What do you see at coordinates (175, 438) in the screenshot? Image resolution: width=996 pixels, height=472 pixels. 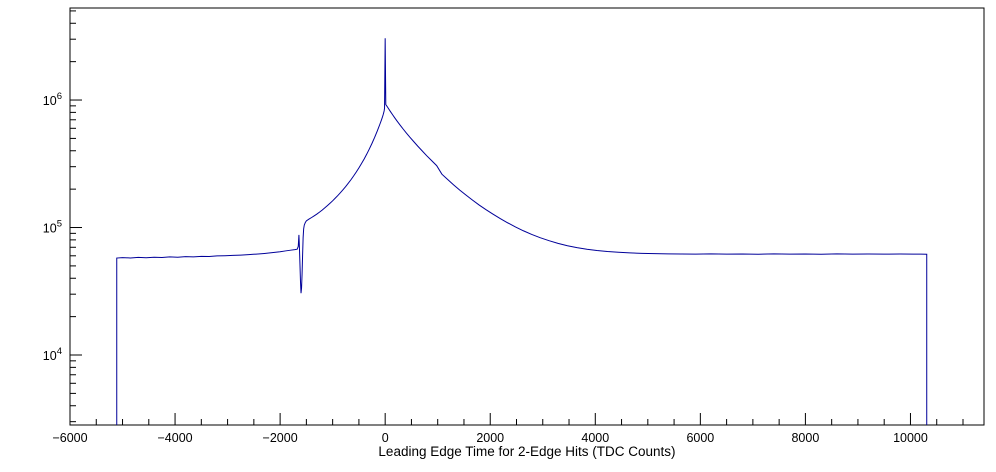 I see `x-tick-label: −4000` at bounding box center [175, 438].